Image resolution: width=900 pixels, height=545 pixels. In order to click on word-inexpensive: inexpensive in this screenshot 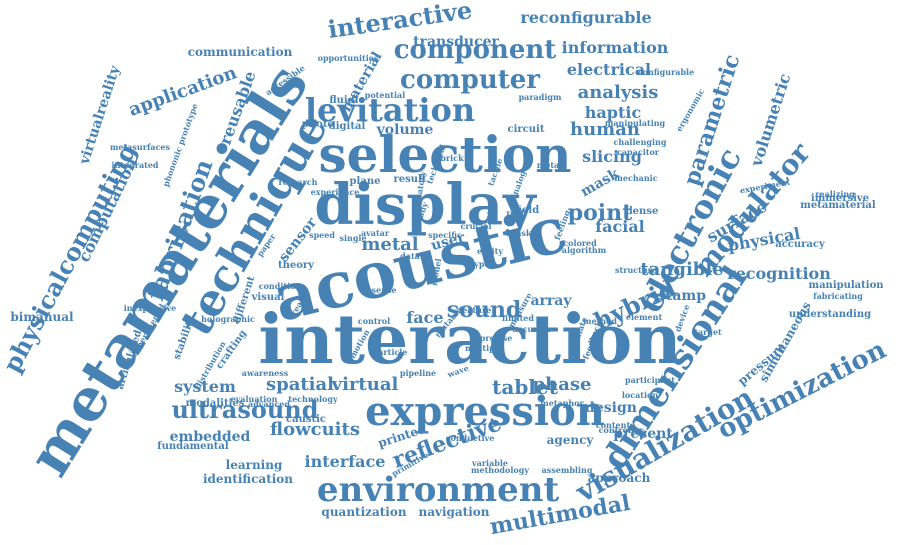, I will do `click(150, 308)`.